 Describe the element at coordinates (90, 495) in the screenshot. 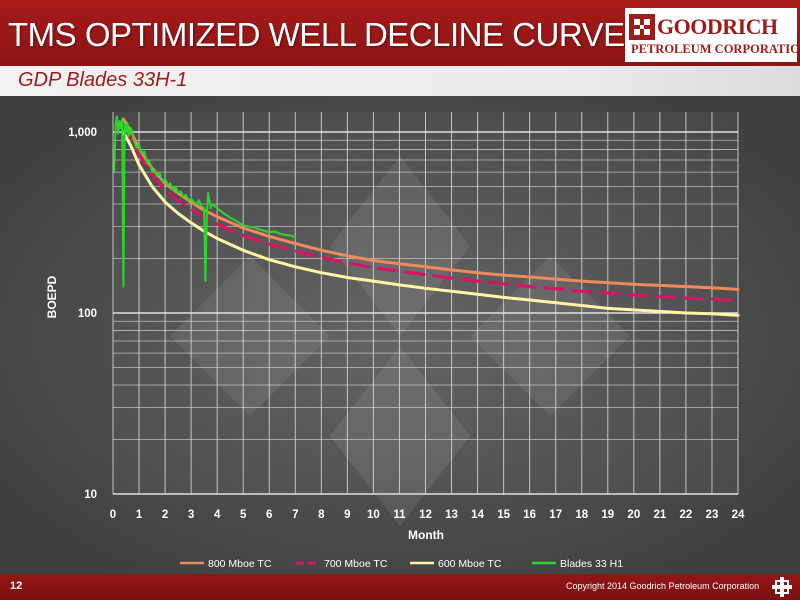

I see `y-tick-label: 10` at that location.